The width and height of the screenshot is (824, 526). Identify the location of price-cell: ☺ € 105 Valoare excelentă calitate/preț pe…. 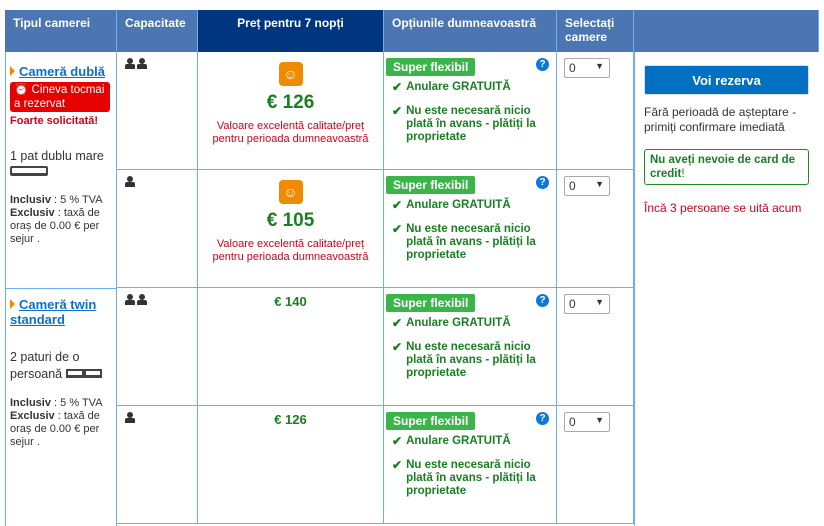
(291, 229).